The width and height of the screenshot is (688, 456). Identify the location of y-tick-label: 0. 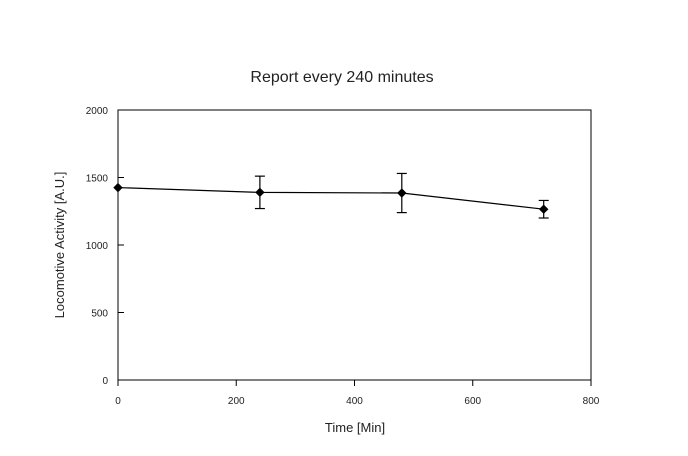
(105, 381).